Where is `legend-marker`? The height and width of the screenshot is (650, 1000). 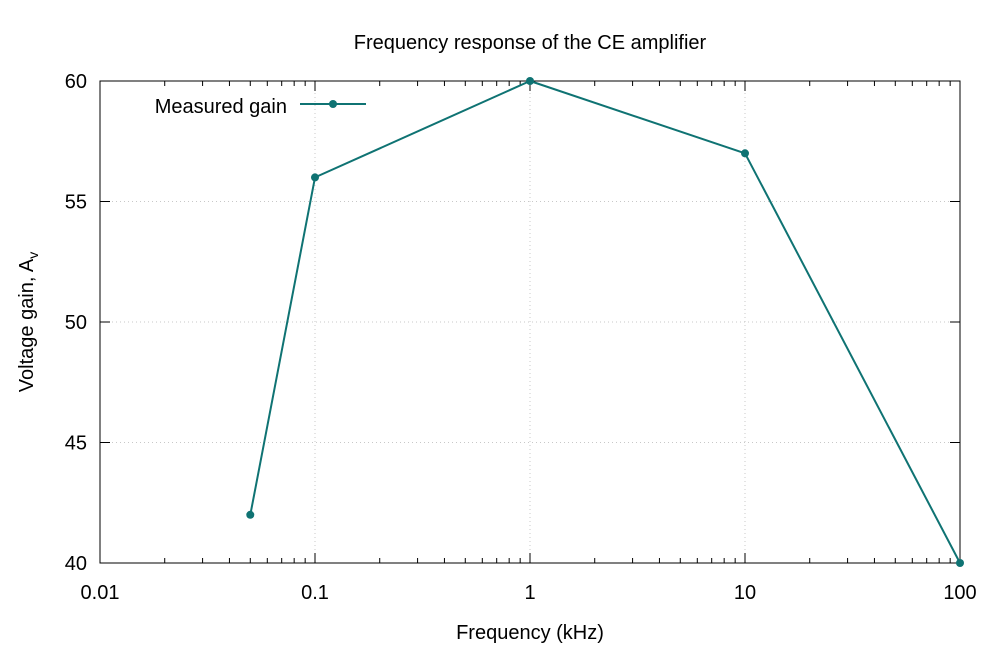
legend-marker is located at coordinates (333, 104).